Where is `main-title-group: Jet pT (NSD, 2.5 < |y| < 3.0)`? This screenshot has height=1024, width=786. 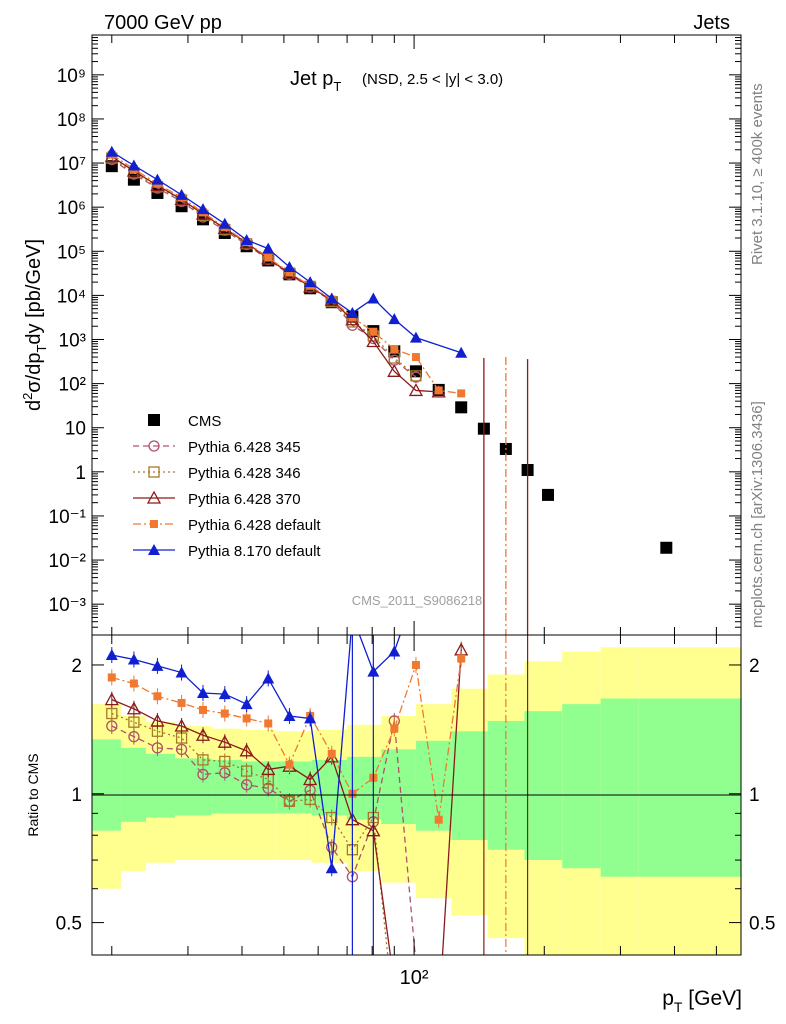 main-title-group: Jet pT (NSD, 2.5 < |y| < 3.0) is located at coordinates (396, 81).